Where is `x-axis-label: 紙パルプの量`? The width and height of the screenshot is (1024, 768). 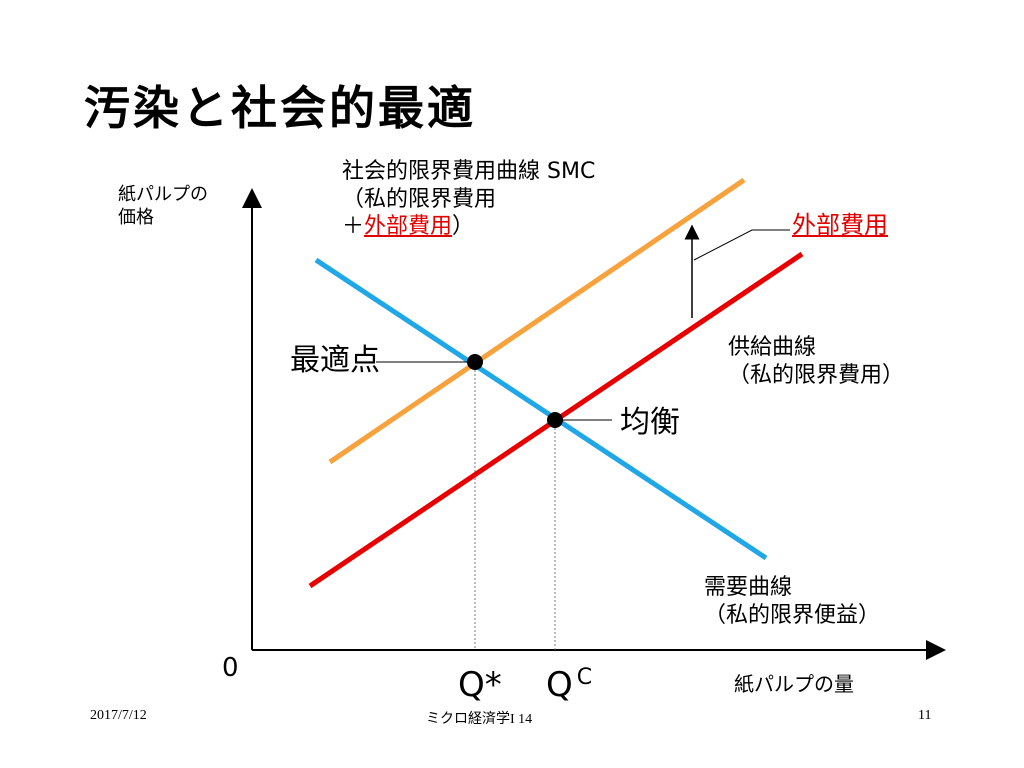 x-axis-label: 紙パルプの量 is located at coordinates (794, 684).